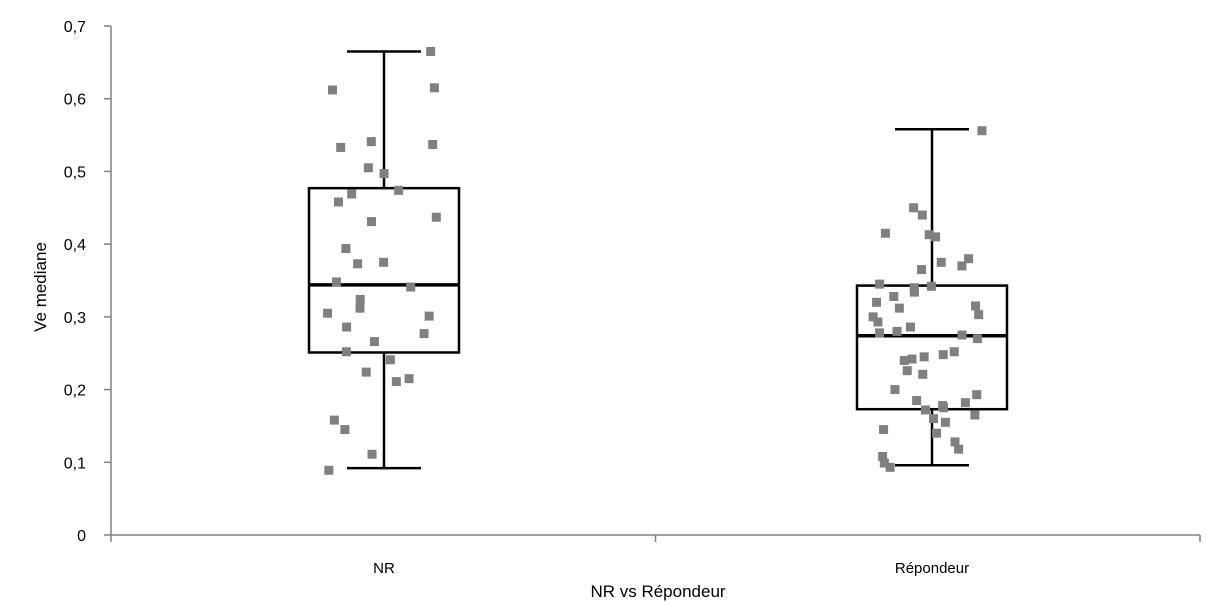 Image resolution: width=1206 pixels, height=603 pixels. Describe the element at coordinates (81, 536) in the screenshot. I see `y-tick-label: 0` at that location.